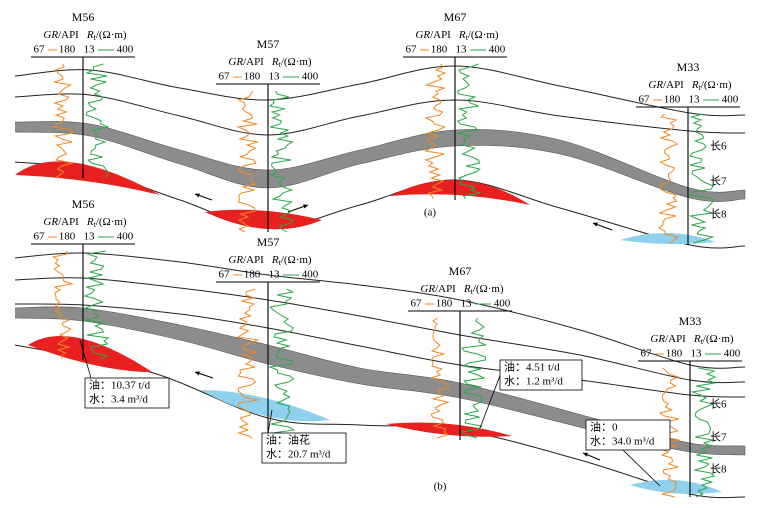 The height and width of the screenshot is (508, 761). Describe the element at coordinates (288, 440) in the screenshot. I see `oil-rate: 油：油花` at that location.